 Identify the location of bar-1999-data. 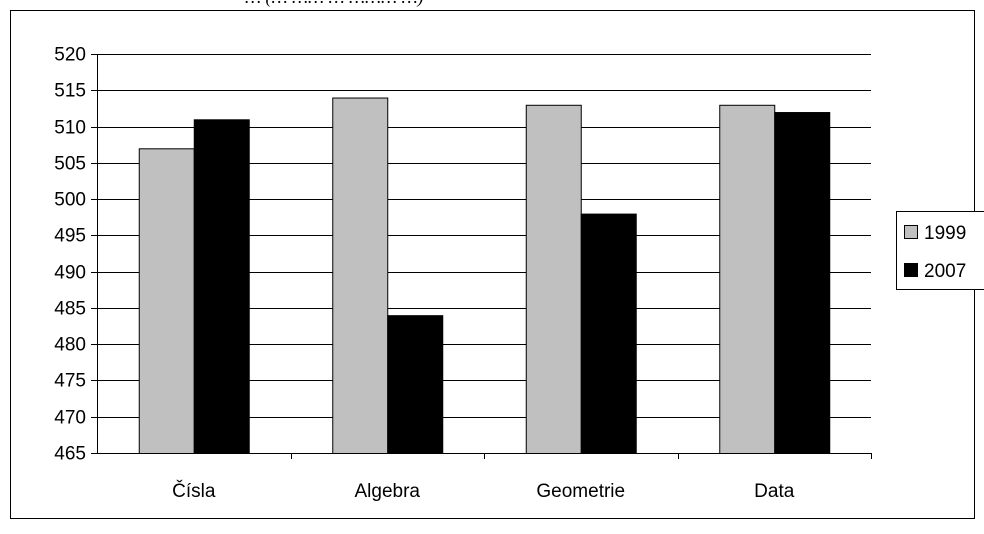
(747, 279).